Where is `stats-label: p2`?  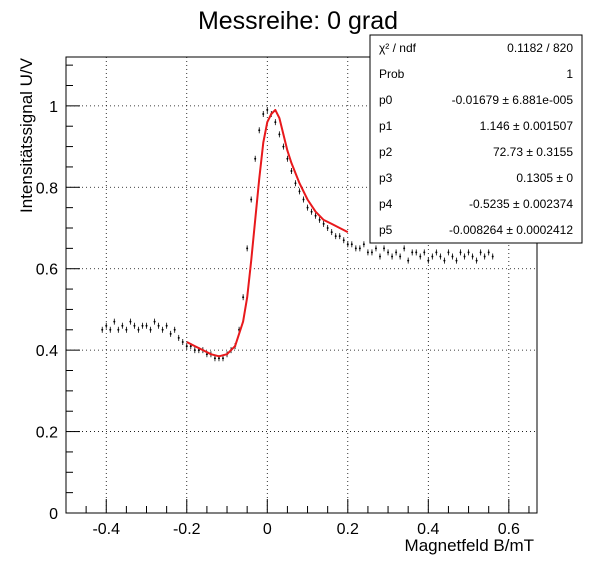
stats-label: p2 is located at coordinates (386, 152).